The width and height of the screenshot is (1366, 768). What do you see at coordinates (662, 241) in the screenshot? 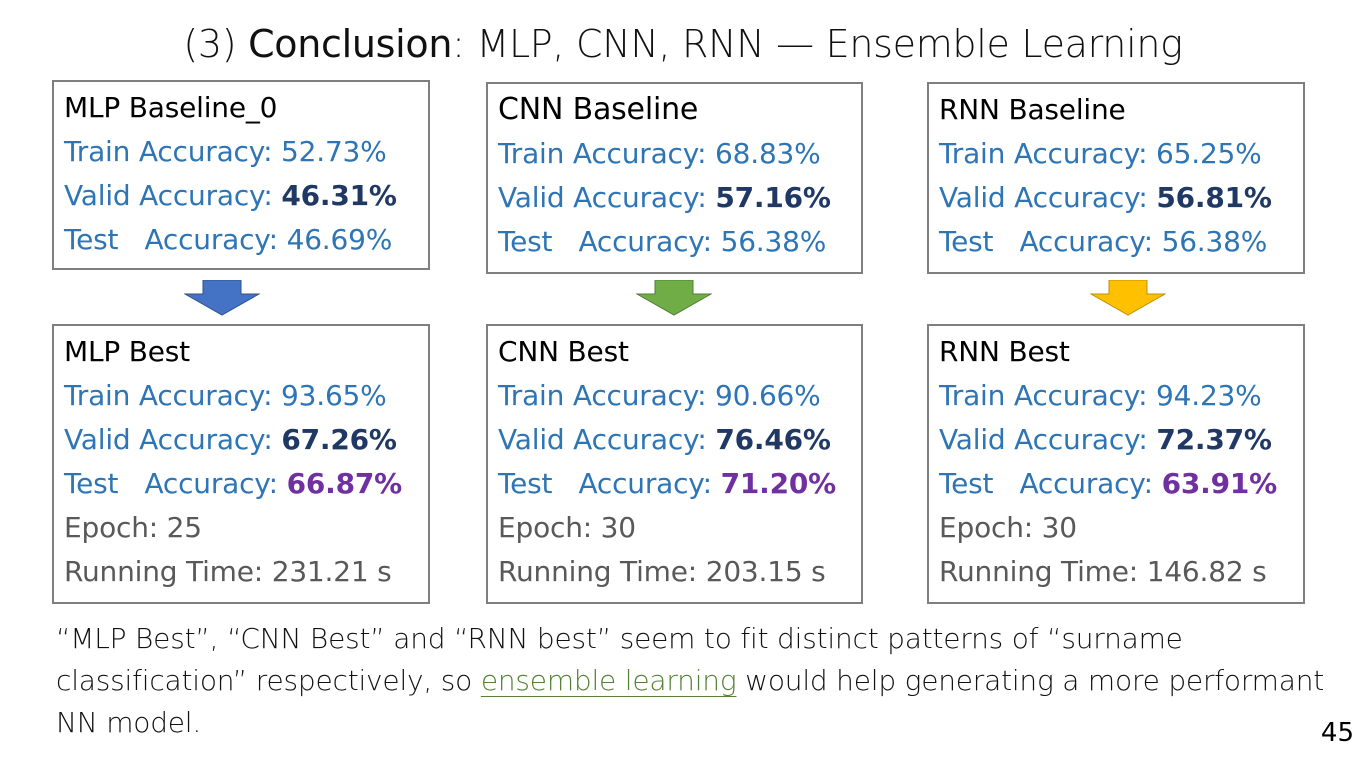
I see `cnn-baseline-test: Test Accuracy: 56.38%` at bounding box center [662, 241].